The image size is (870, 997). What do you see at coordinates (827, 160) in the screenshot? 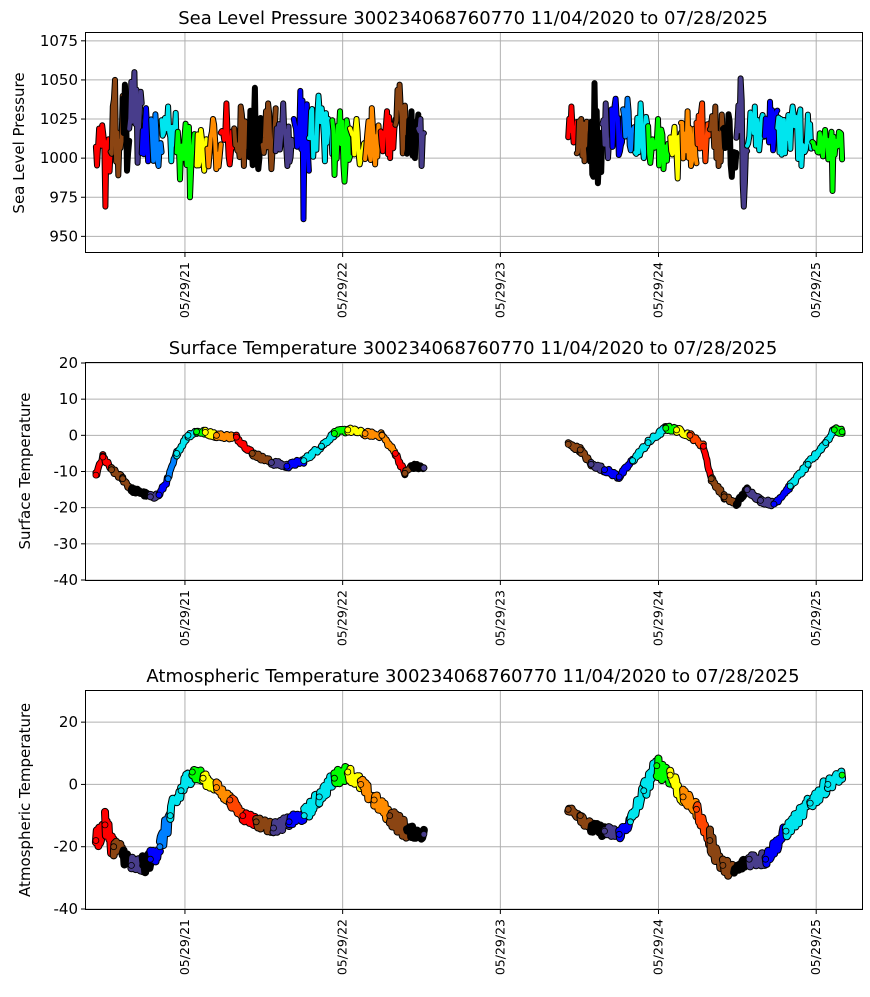
I see `series-segment-green` at bounding box center [827, 160].